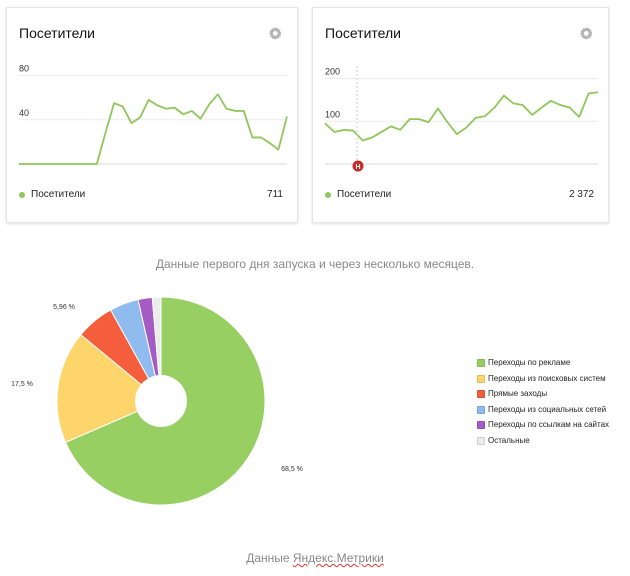  What do you see at coordinates (22, 384) in the screenshot?
I see `slice-value-label: 17,5 %` at bounding box center [22, 384].